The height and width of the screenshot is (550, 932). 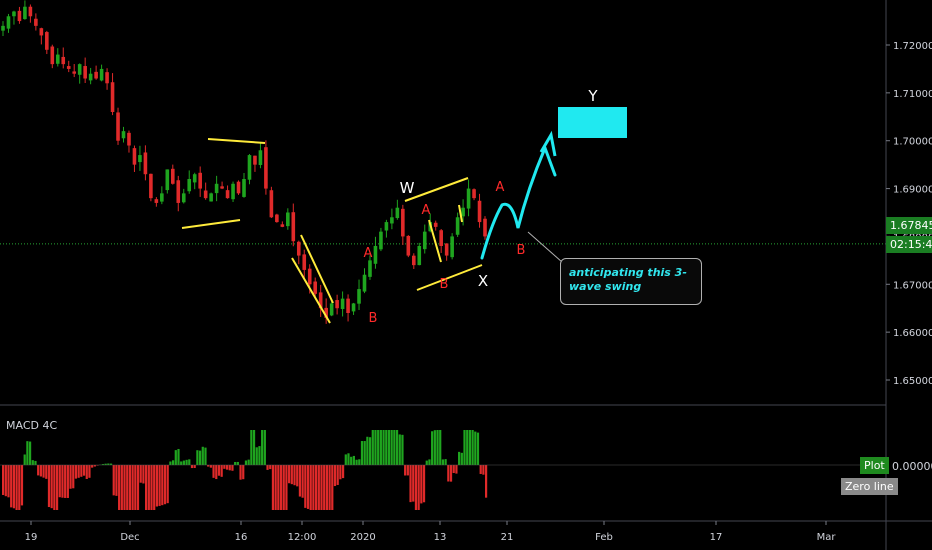 I want to click on x-tick-label: 21, so click(x=507, y=537).